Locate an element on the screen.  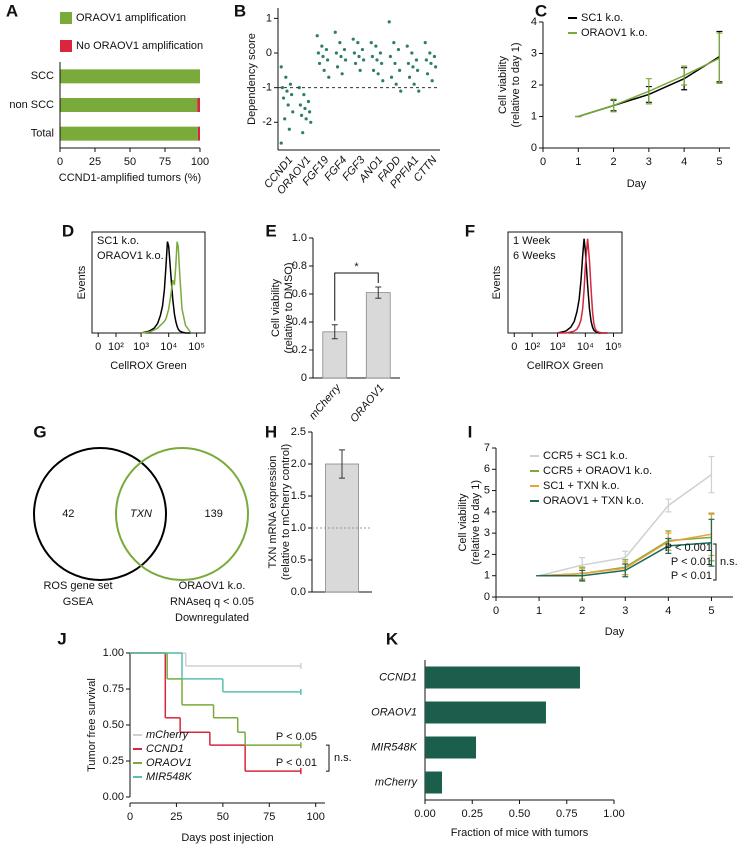
legend-label: ORAOV1 is located at coordinates (169, 763).